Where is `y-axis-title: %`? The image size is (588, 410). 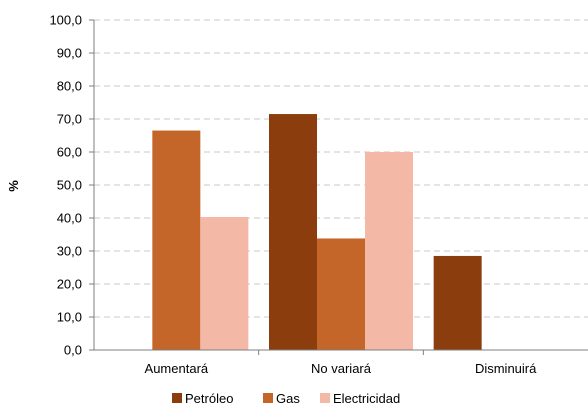
y-axis-title: % is located at coordinates (13, 186).